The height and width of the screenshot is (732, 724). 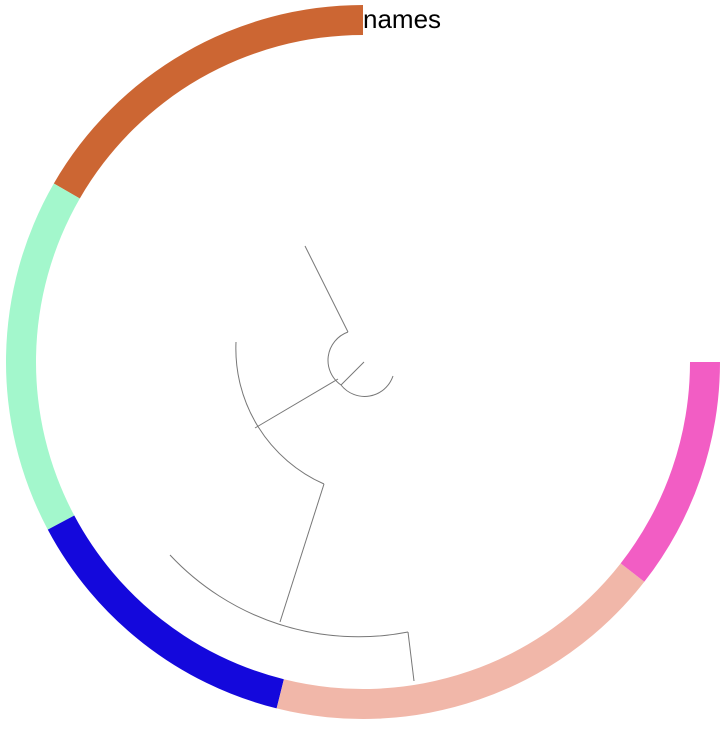 I want to click on ring-title: names, so click(x=402, y=19).